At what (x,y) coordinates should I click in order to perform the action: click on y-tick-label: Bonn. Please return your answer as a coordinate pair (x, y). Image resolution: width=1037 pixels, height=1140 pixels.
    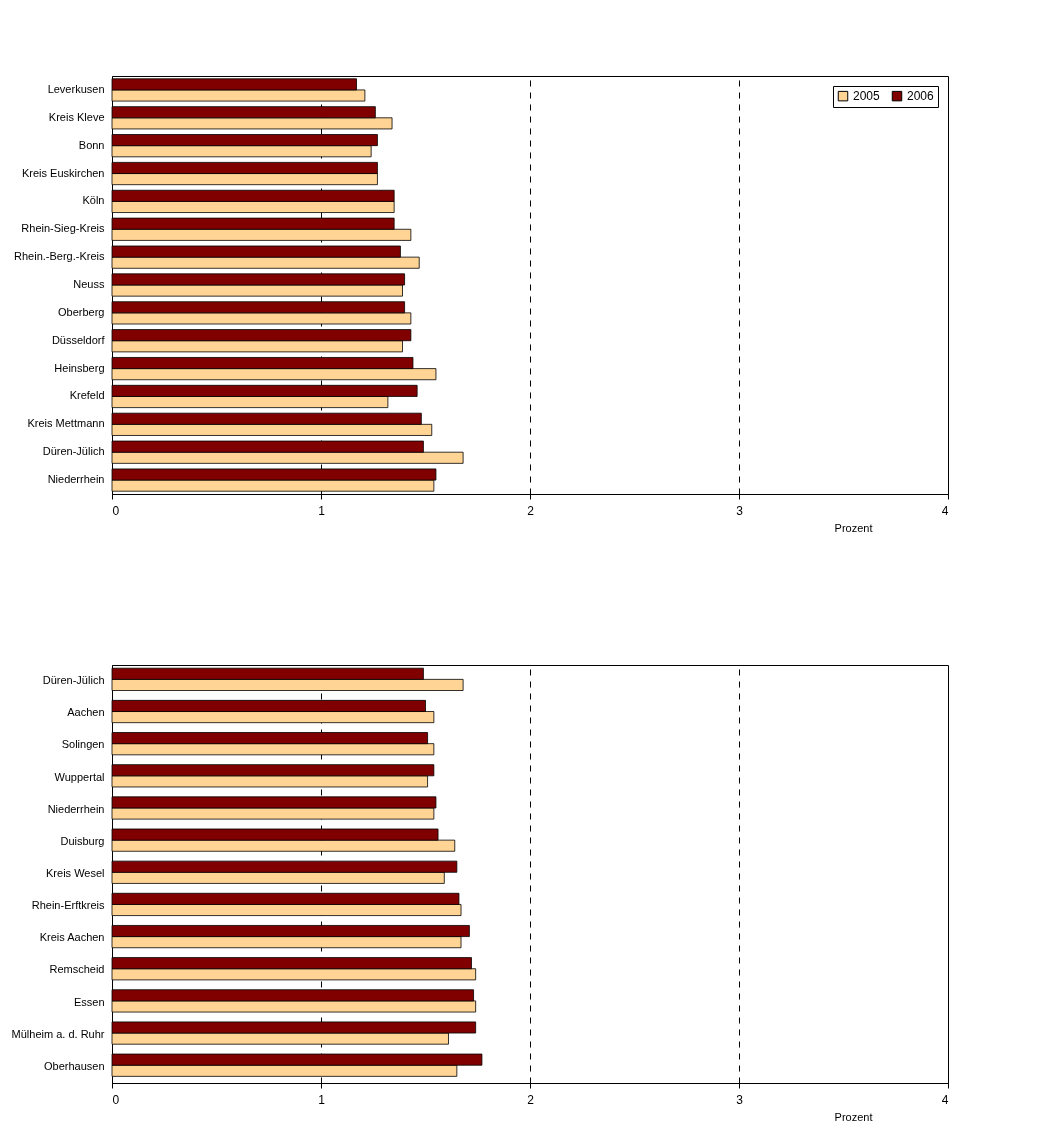
    Looking at the image, I should click on (91, 144).